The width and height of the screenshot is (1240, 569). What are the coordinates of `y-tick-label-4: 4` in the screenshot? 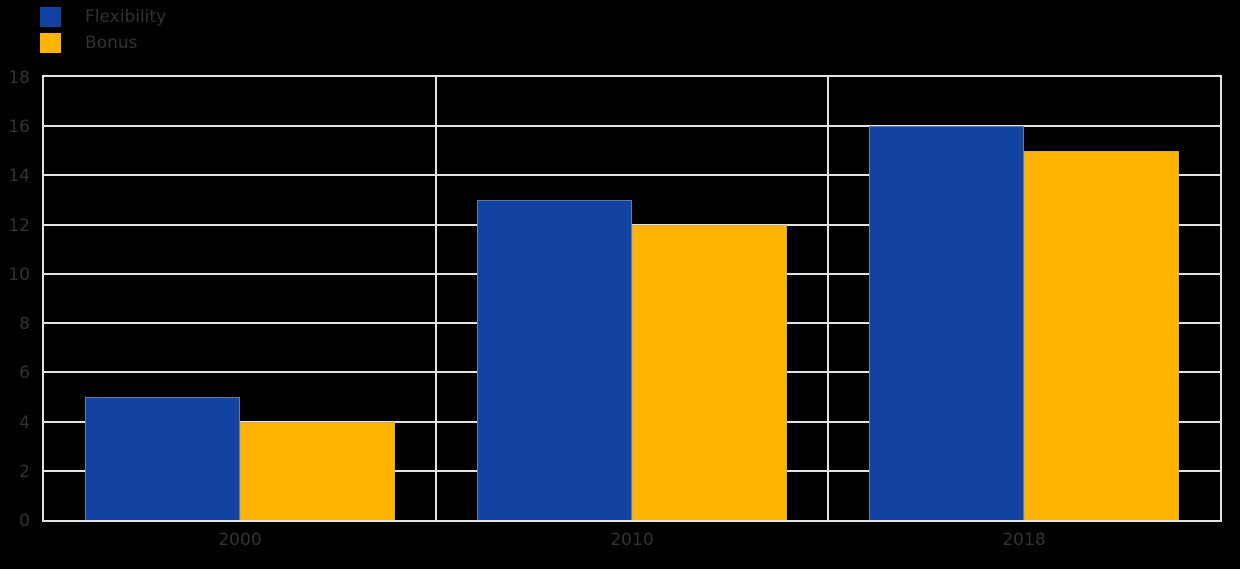 It's located at (24, 422).